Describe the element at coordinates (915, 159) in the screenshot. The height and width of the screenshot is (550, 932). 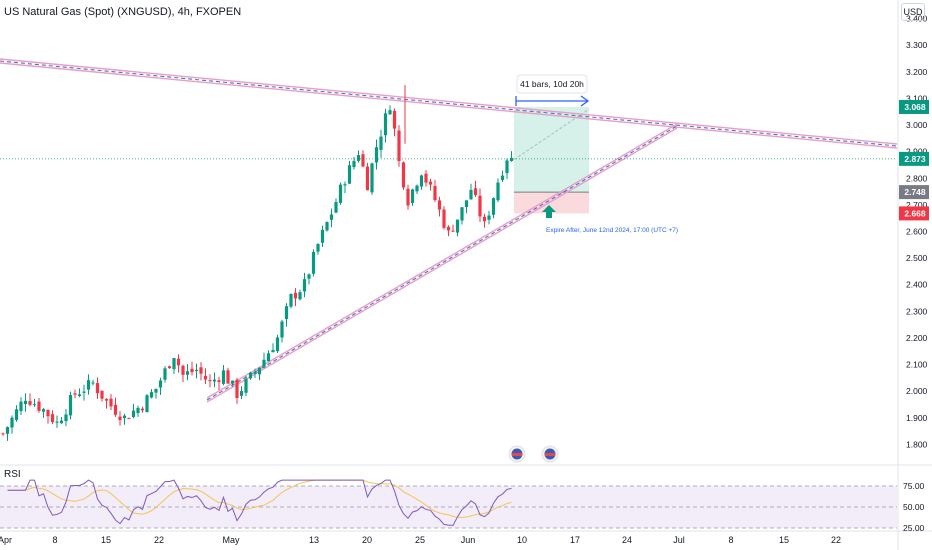
I see `price-badge-label: 2.873` at that location.